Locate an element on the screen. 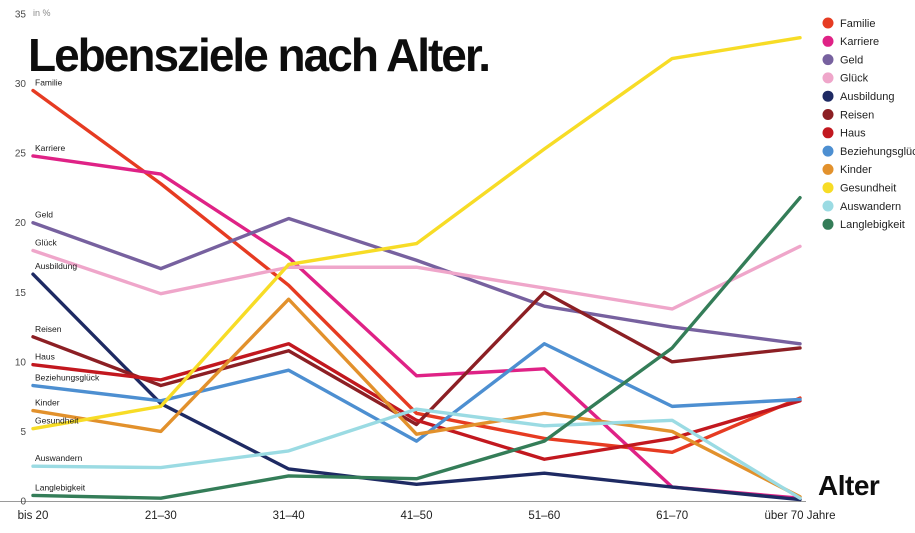 The image size is (915, 533). x-axis-label: Alter is located at coordinates (849, 485).